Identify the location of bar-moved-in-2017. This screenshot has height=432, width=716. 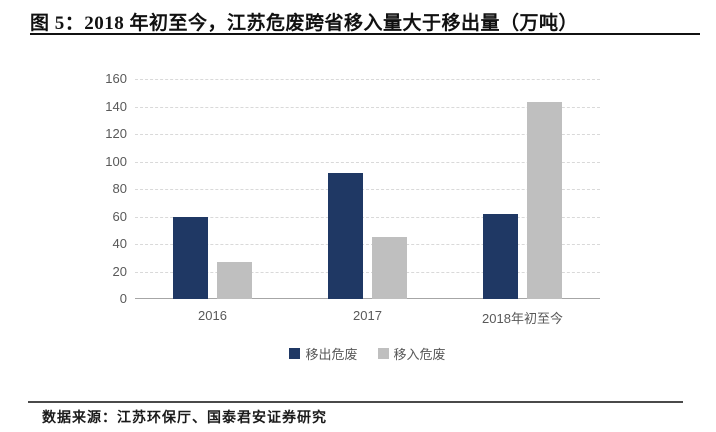
(389, 268).